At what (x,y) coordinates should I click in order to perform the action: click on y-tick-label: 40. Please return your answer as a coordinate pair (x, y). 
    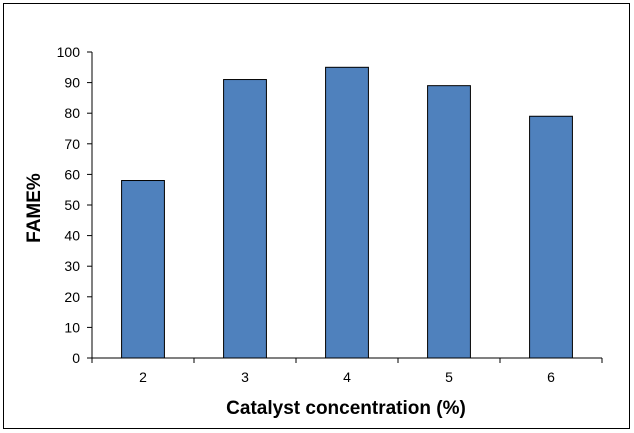
    Looking at the image, I should click on (72, 236).